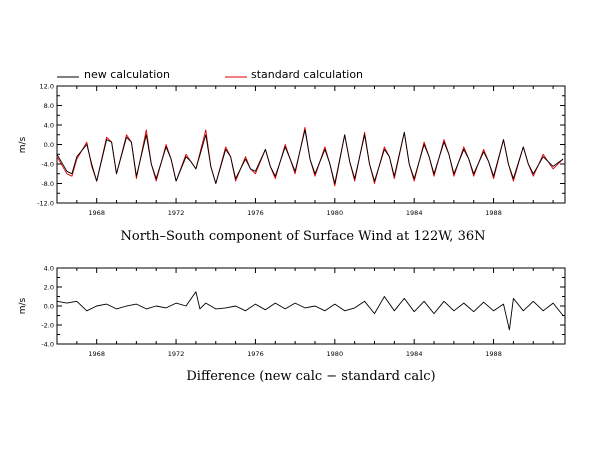 Image resolution: width=612 pixels, height=449 pixels. What do you see at coordinates (47, 87) in the screenshot?
I see `y-tick-label: 12.0` at bounding box center [47, 87].